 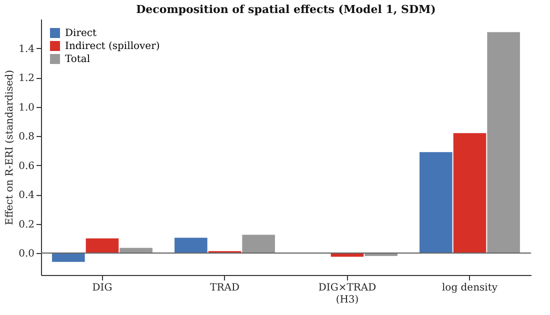 What do you see at coordinates (26, 78) in the screenshot?
I see `y-tick-label: 1.2` at bounding box center [26, 78].